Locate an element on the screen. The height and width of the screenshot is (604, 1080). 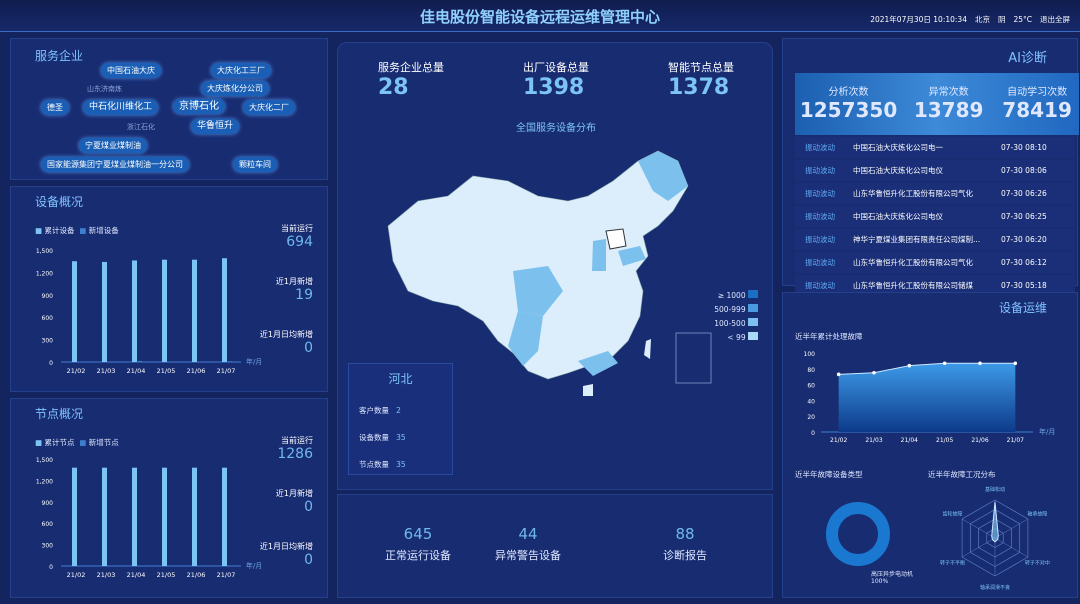
x-tick-label: 21/07 is located at coordinates (226, 371).